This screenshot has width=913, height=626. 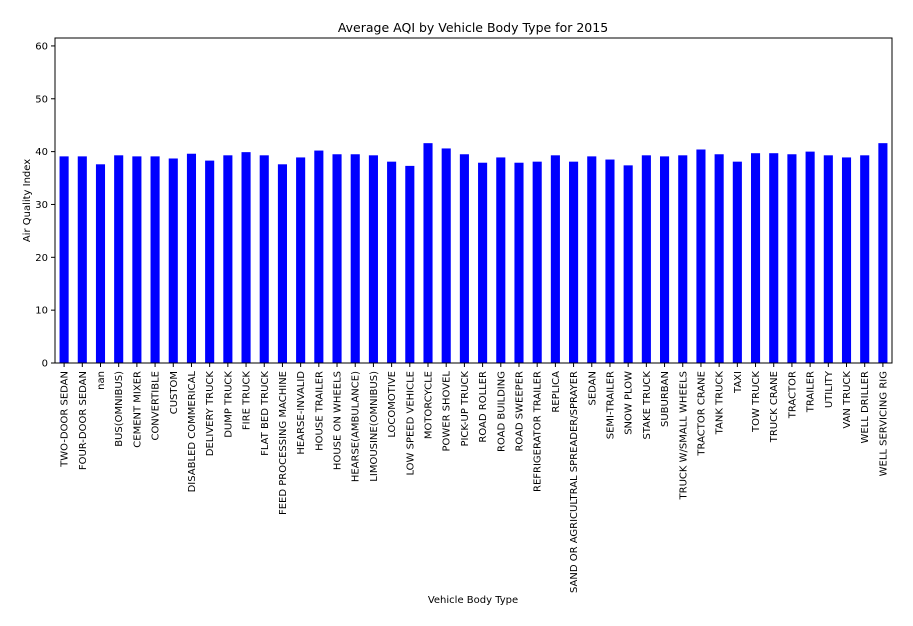 I want to click on x-tick-label: LIMOUSINE(OMNIBUS), so click(x=374, y=426).